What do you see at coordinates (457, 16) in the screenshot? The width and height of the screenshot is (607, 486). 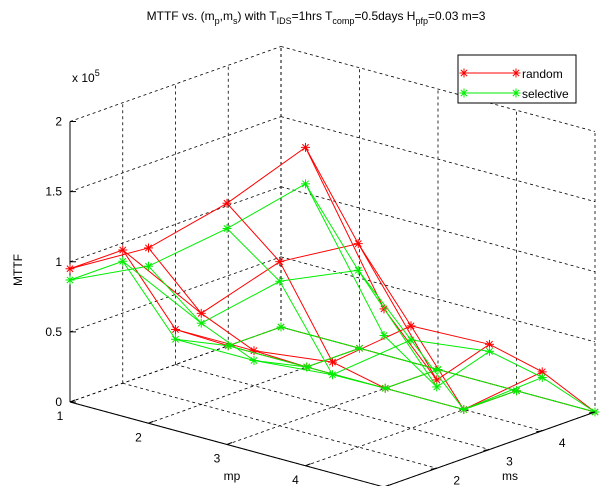 I see `title-part: =0.03 m=3` at bounding box center [457, 16].